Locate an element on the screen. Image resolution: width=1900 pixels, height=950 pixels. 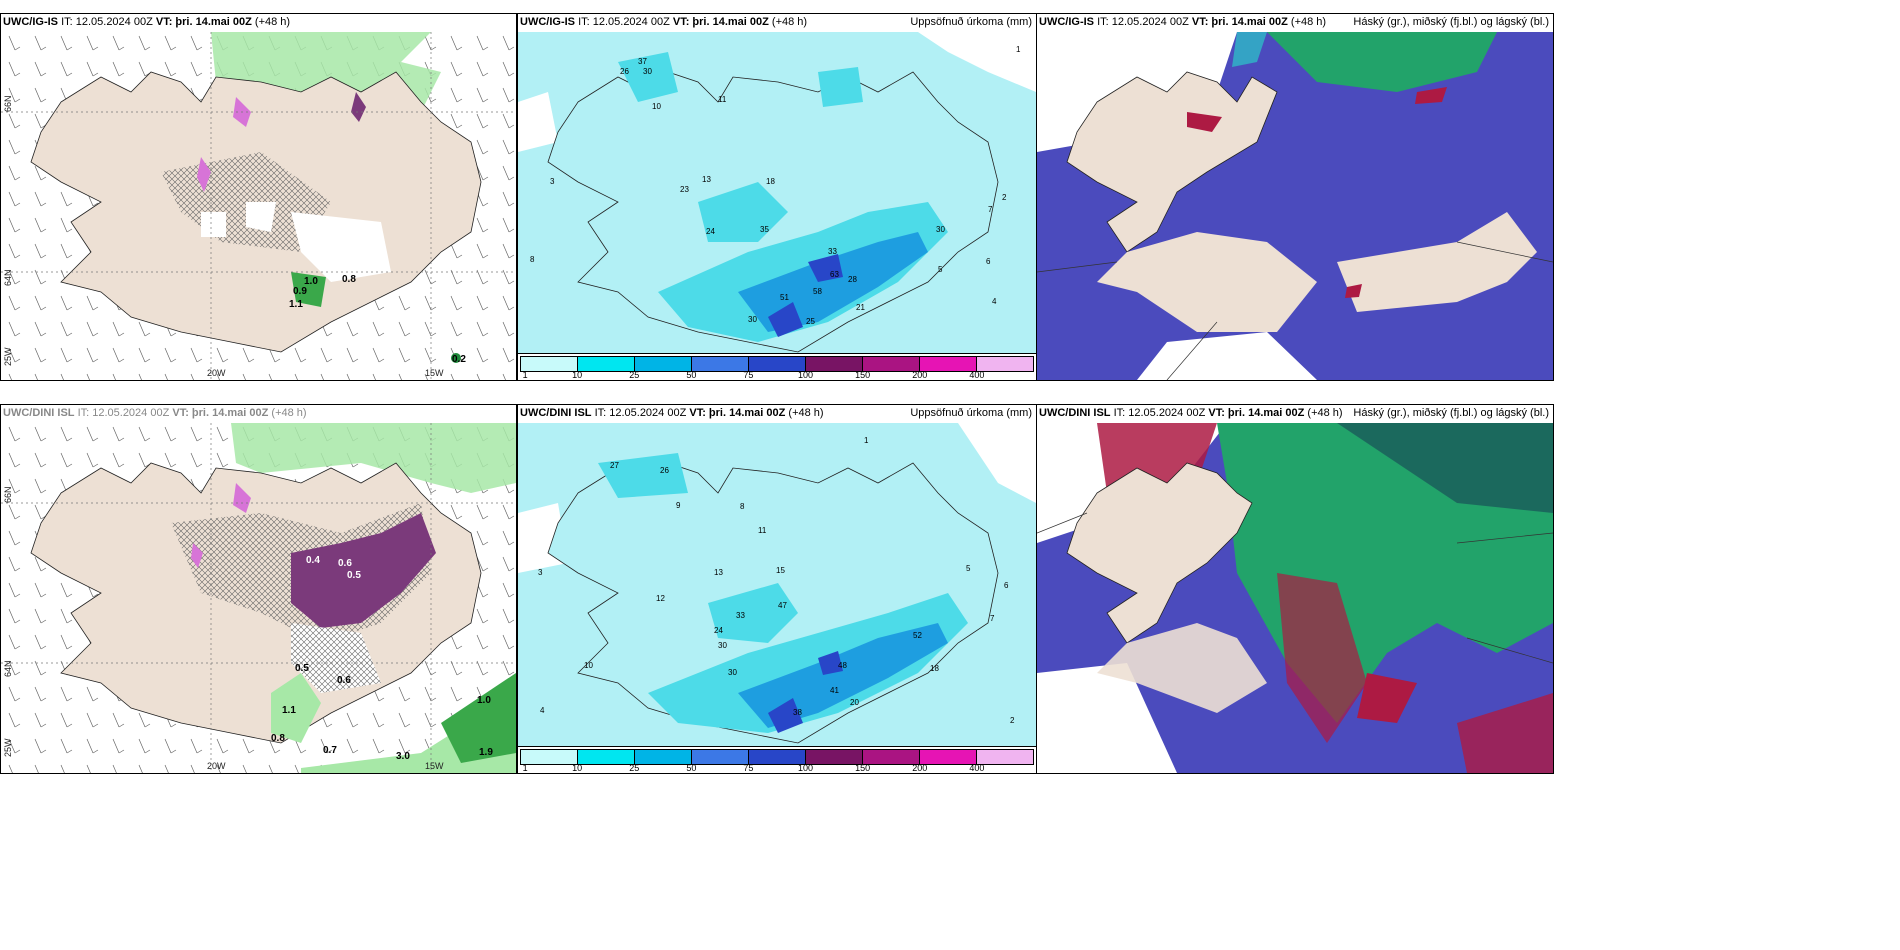
value-label: 23 is located at coordinates (684, 189).